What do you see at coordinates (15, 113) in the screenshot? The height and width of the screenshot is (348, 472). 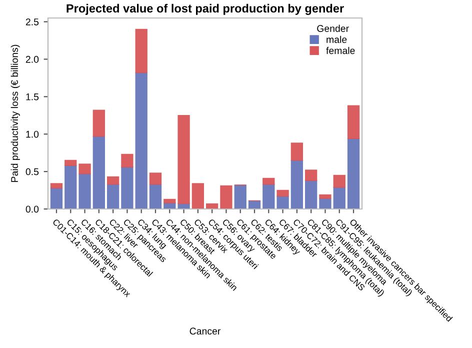 I see `y-axis-title: Paid productivity loss (€ billions)` at bounding box center [15, 113].